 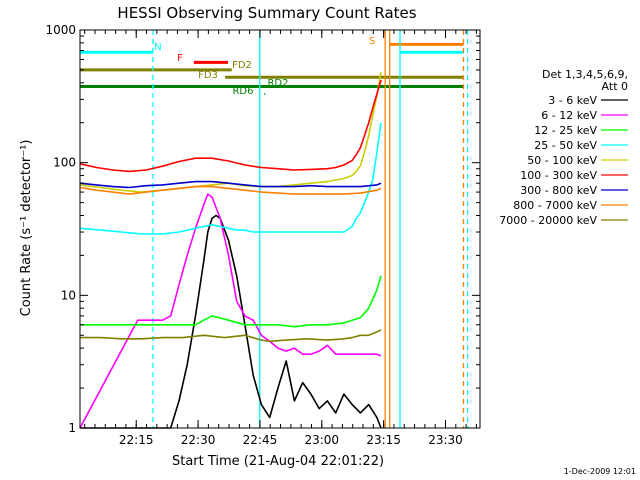 What do you see at coordinates (600, 471) in the screenshot?
I see `footer-timestamp: 1-Dec-2009 12:01` at bounding box center [600, 471].